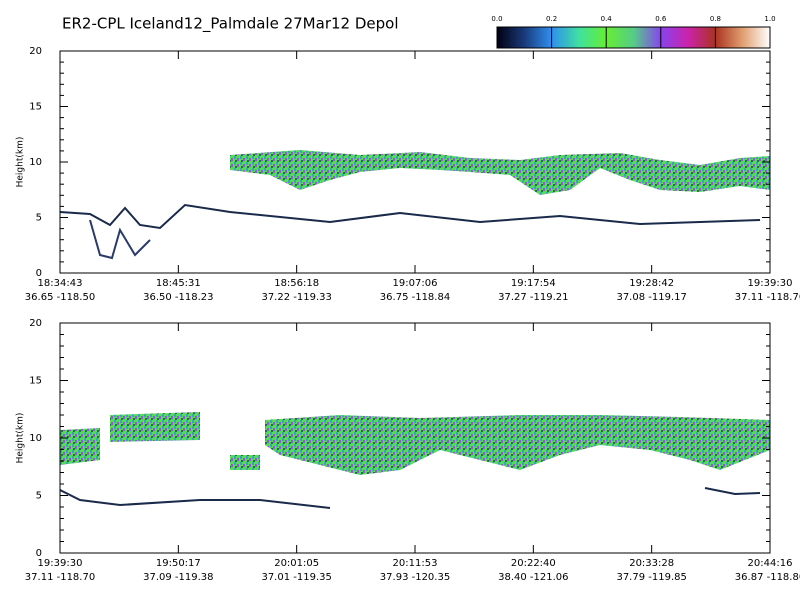 The image size is (800, 600). What do you see at coordinates (767, 577) in the screenshot?
I see `x-tick-position: 36.87 -118.80` at bounding box center [767, 577].